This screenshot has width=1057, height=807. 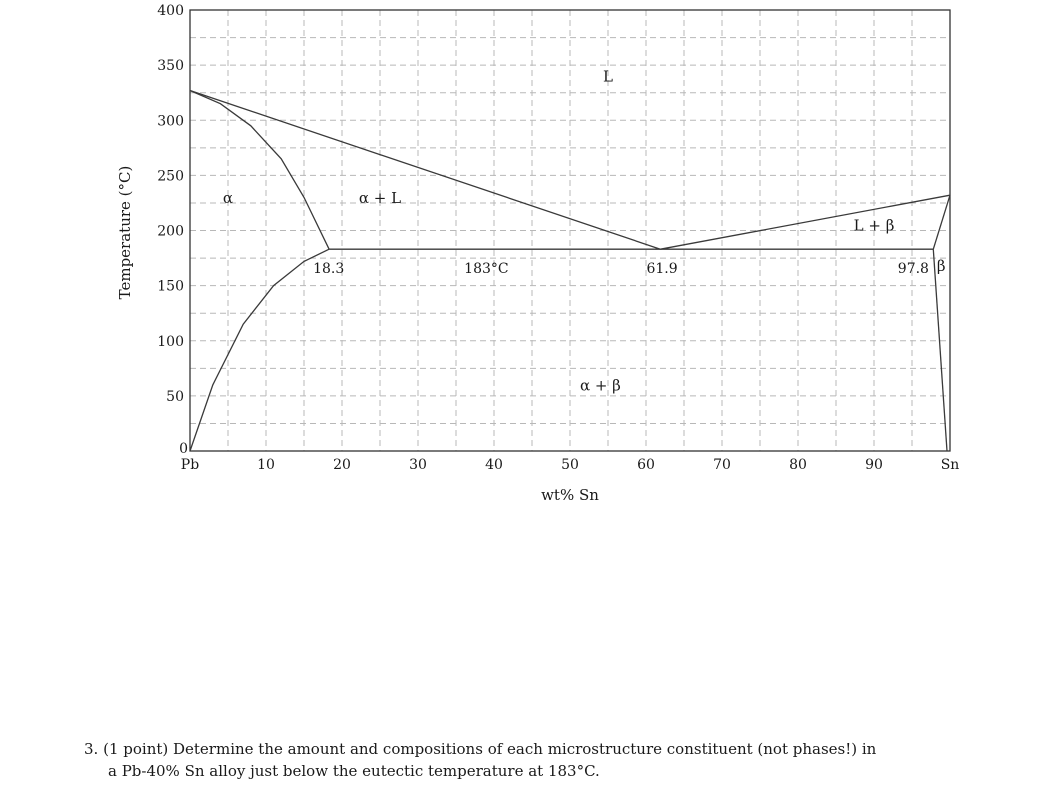 I want to click on x-tick-label: 50, so click(x=570, y=465).